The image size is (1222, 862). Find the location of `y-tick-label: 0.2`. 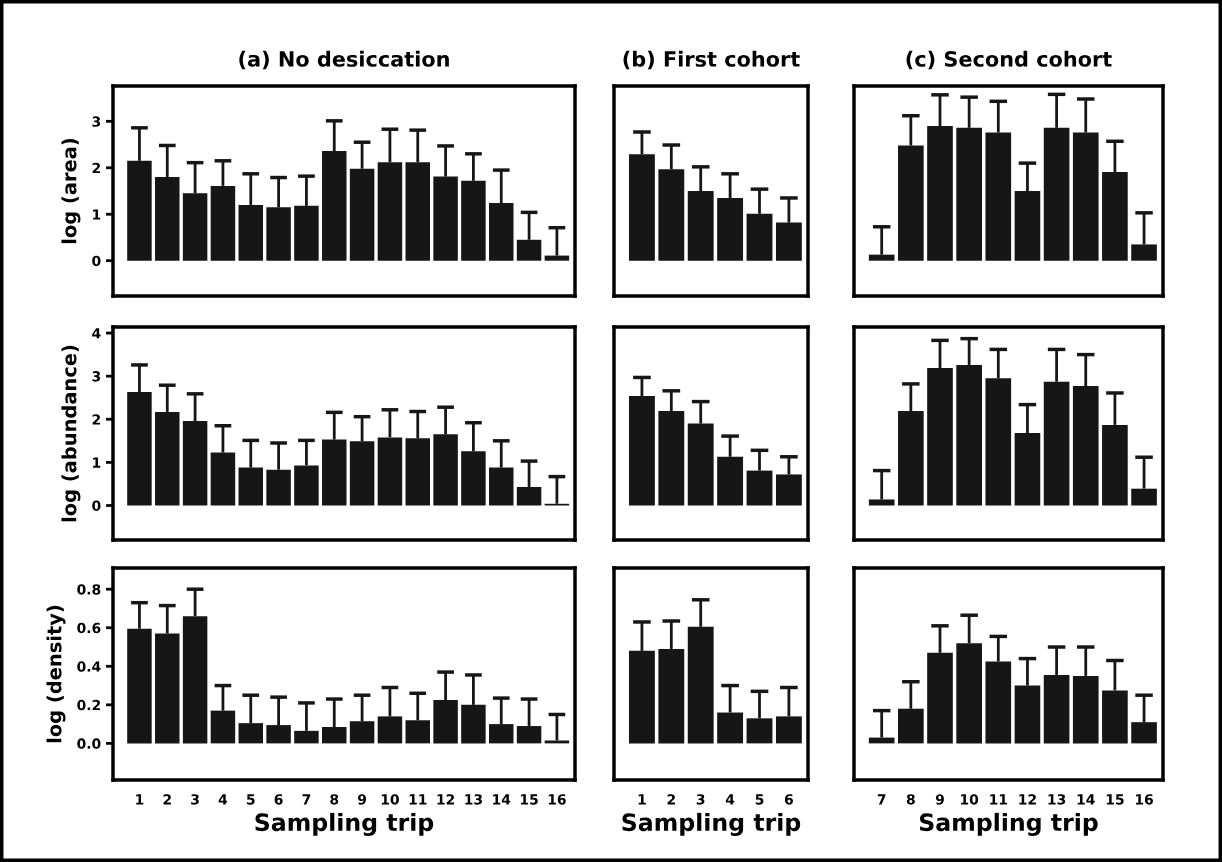

y-tick-label: 0.2 is located at coordinates (88, 705).